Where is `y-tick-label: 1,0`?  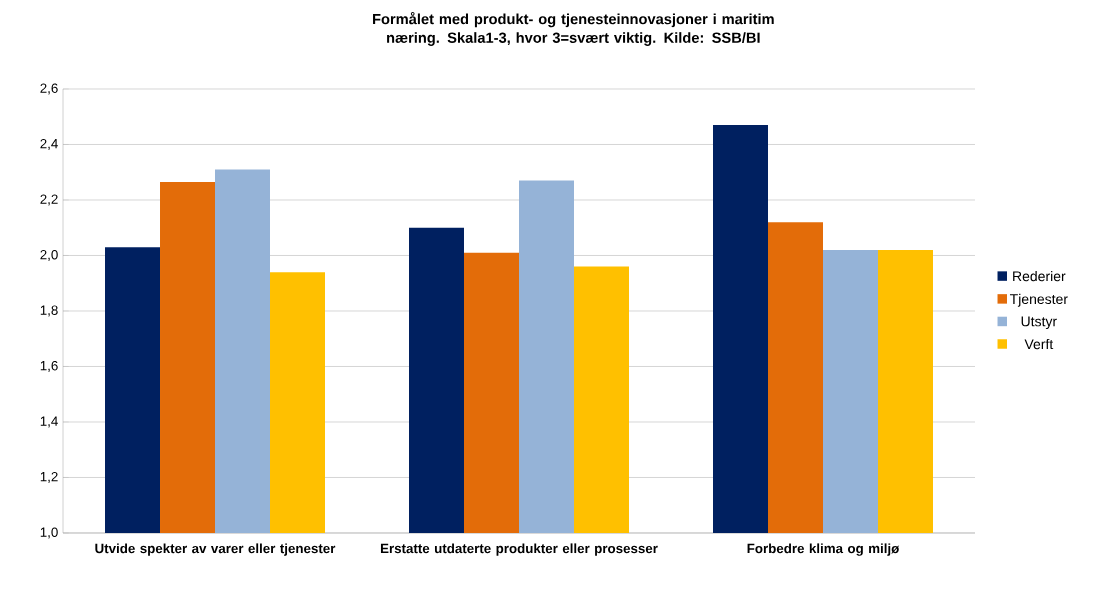 y-tick-label: 1,0 is located at coordinates (49, 533).